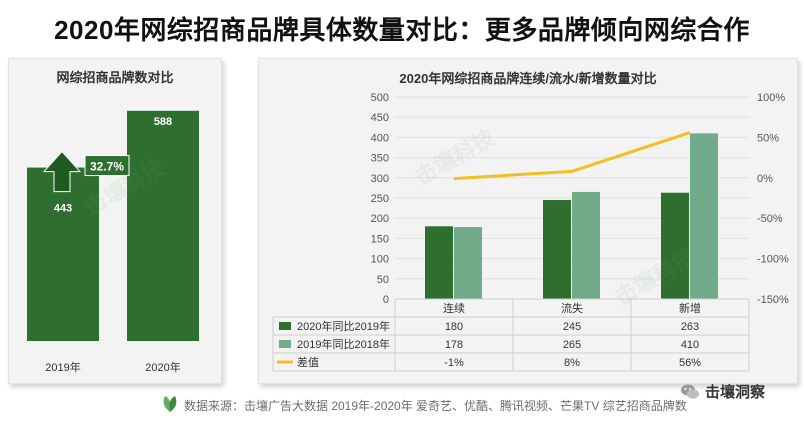 The height and width of the screenshot is (424, 804). What do you see at coordinates (454, 345) in the screenshot?
I see `table-cell: 178` at bounding box center [454, 345].